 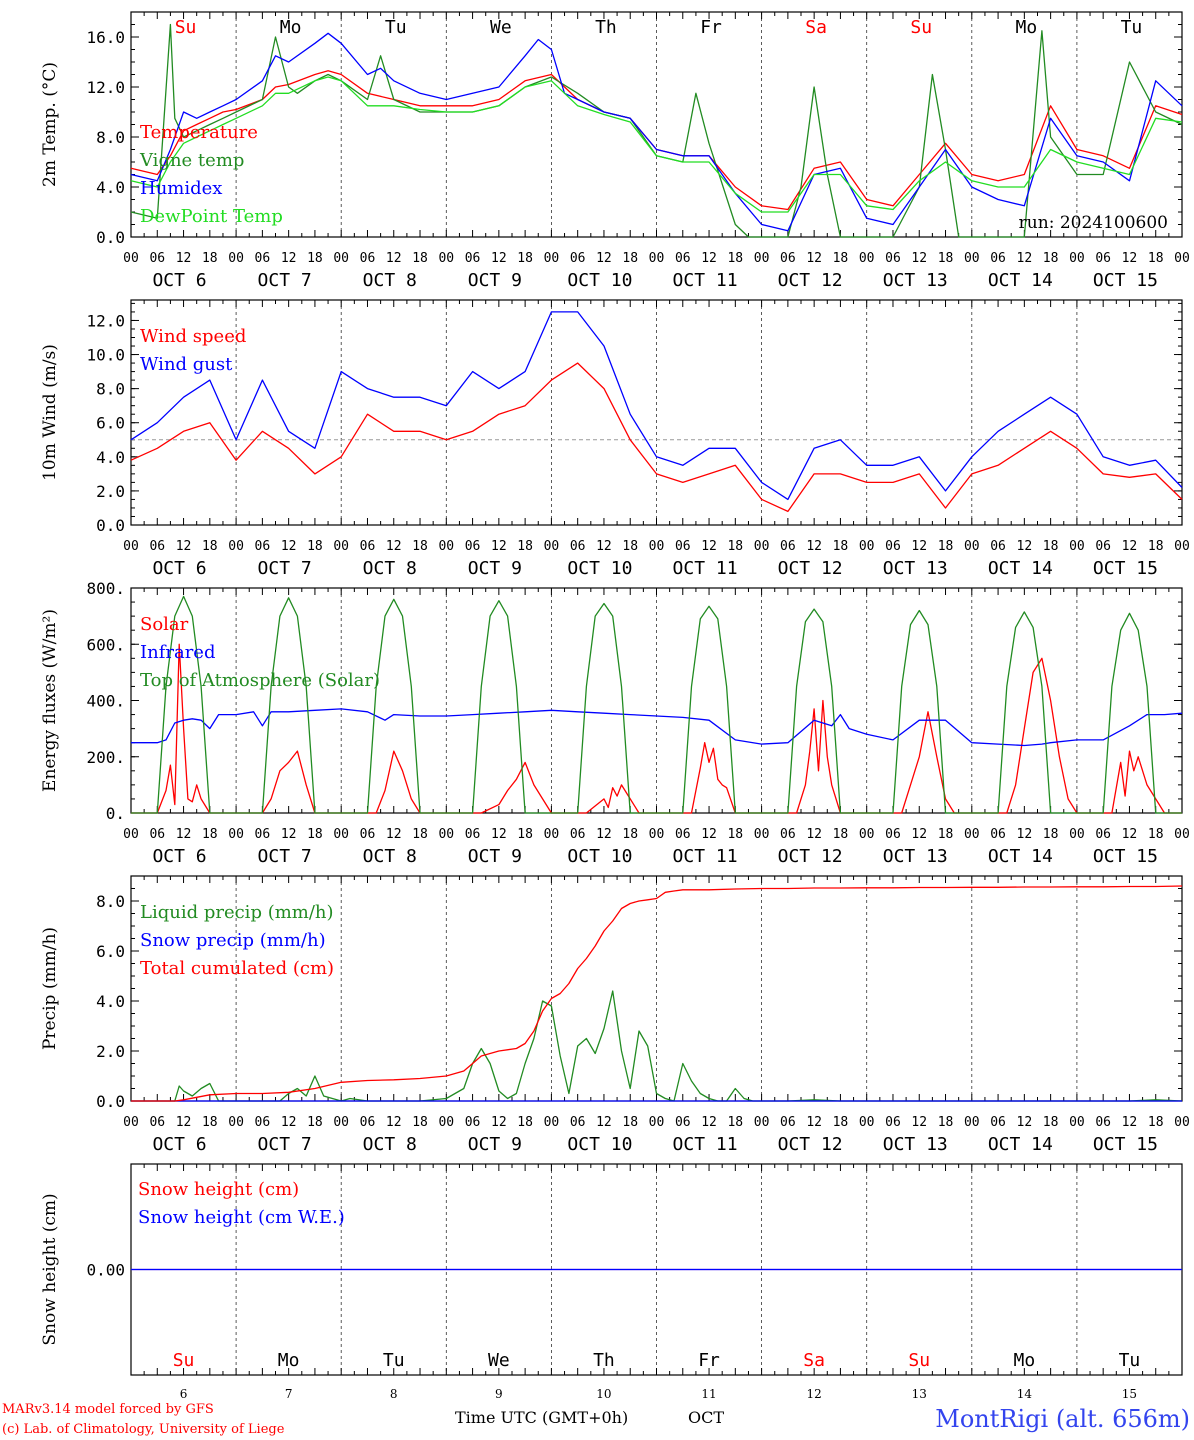 What do you see at coordinates (199, 132) in the screenshot?
I see `legend-label: Temperature` at bounding box center [199, 132].